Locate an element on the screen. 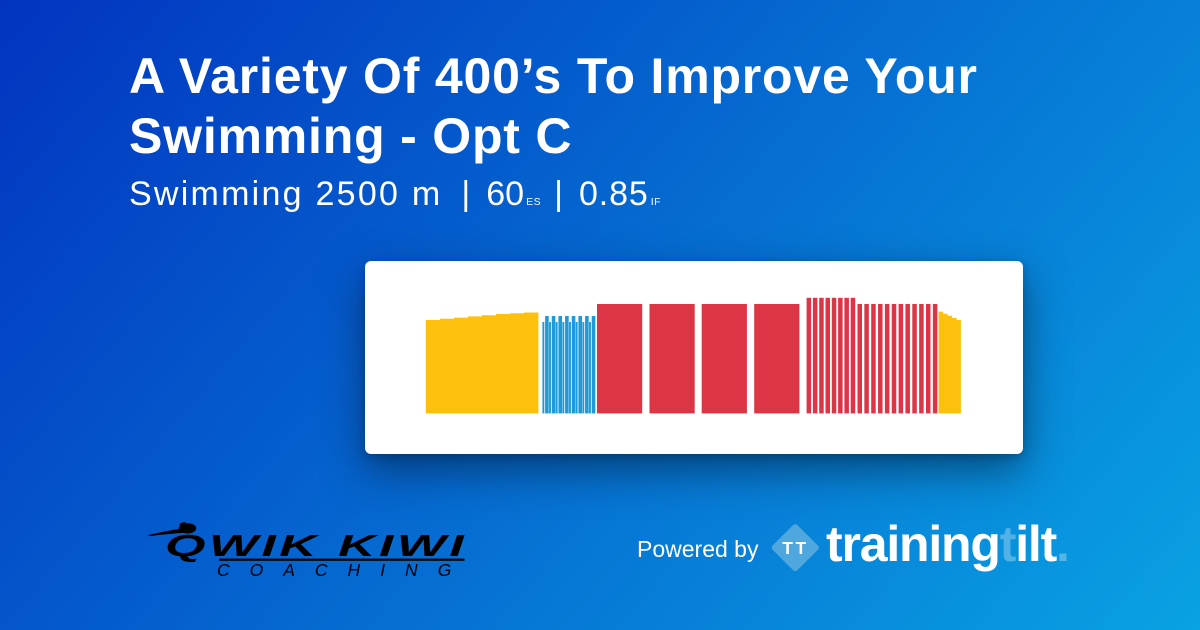 The height and width of the screenshot is (630, 1200). svg-text: QWIK KIWI is located at coordinates (316, 546).